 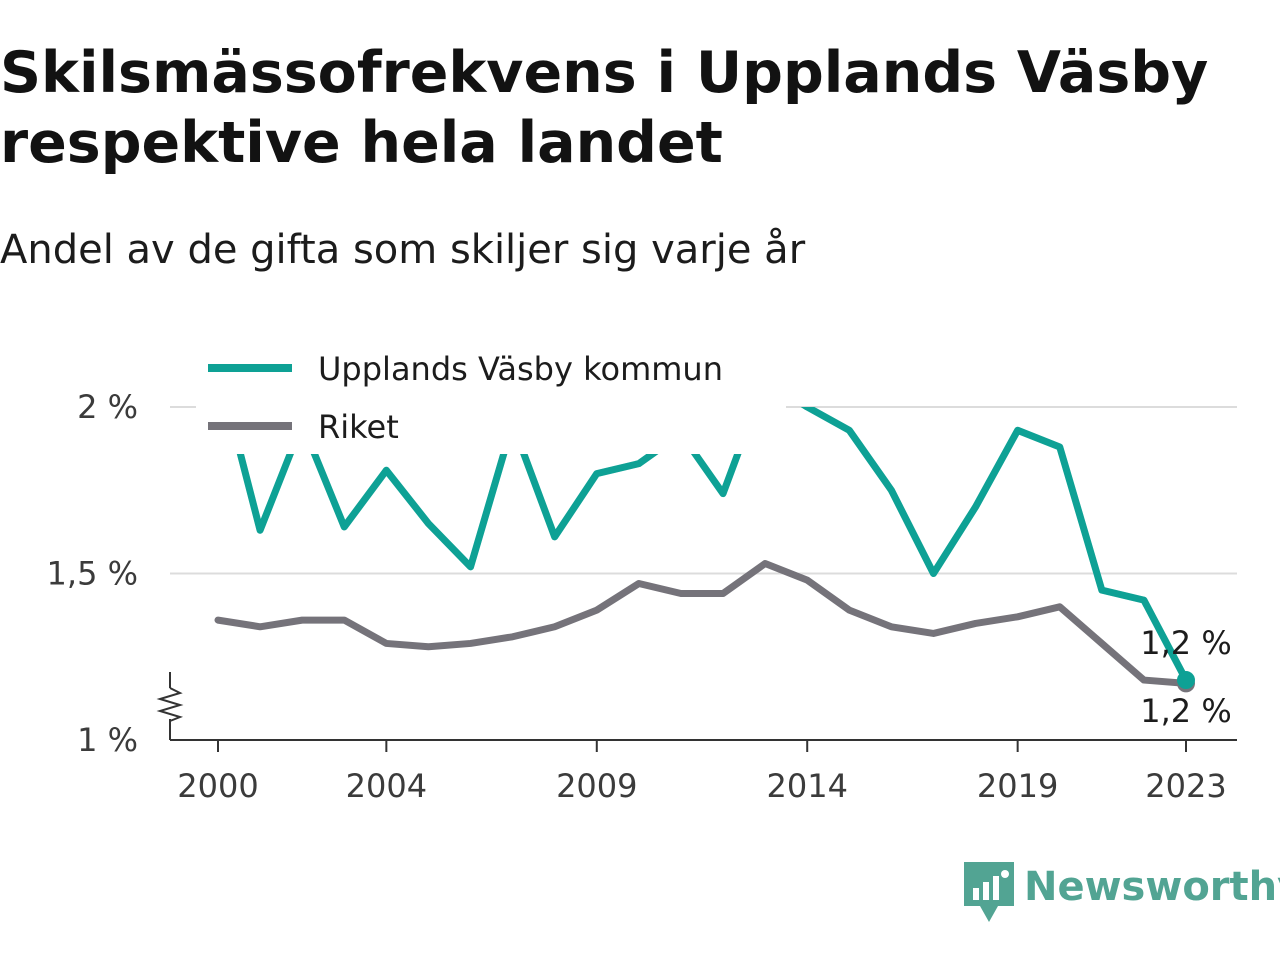 I want to click on x-tick-label: 2023, so click(x=1185, y=786).